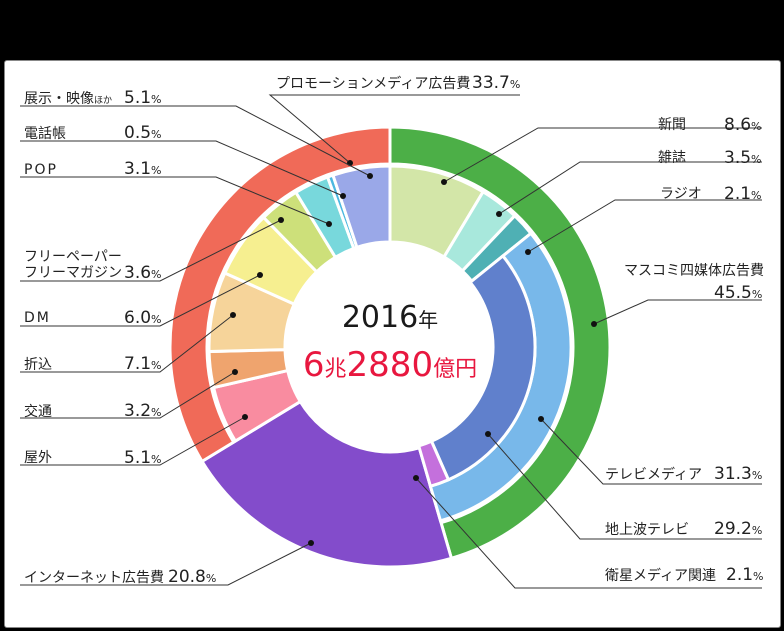  I want to click on label-free-1: フリーペーパー, so click(73, 257).